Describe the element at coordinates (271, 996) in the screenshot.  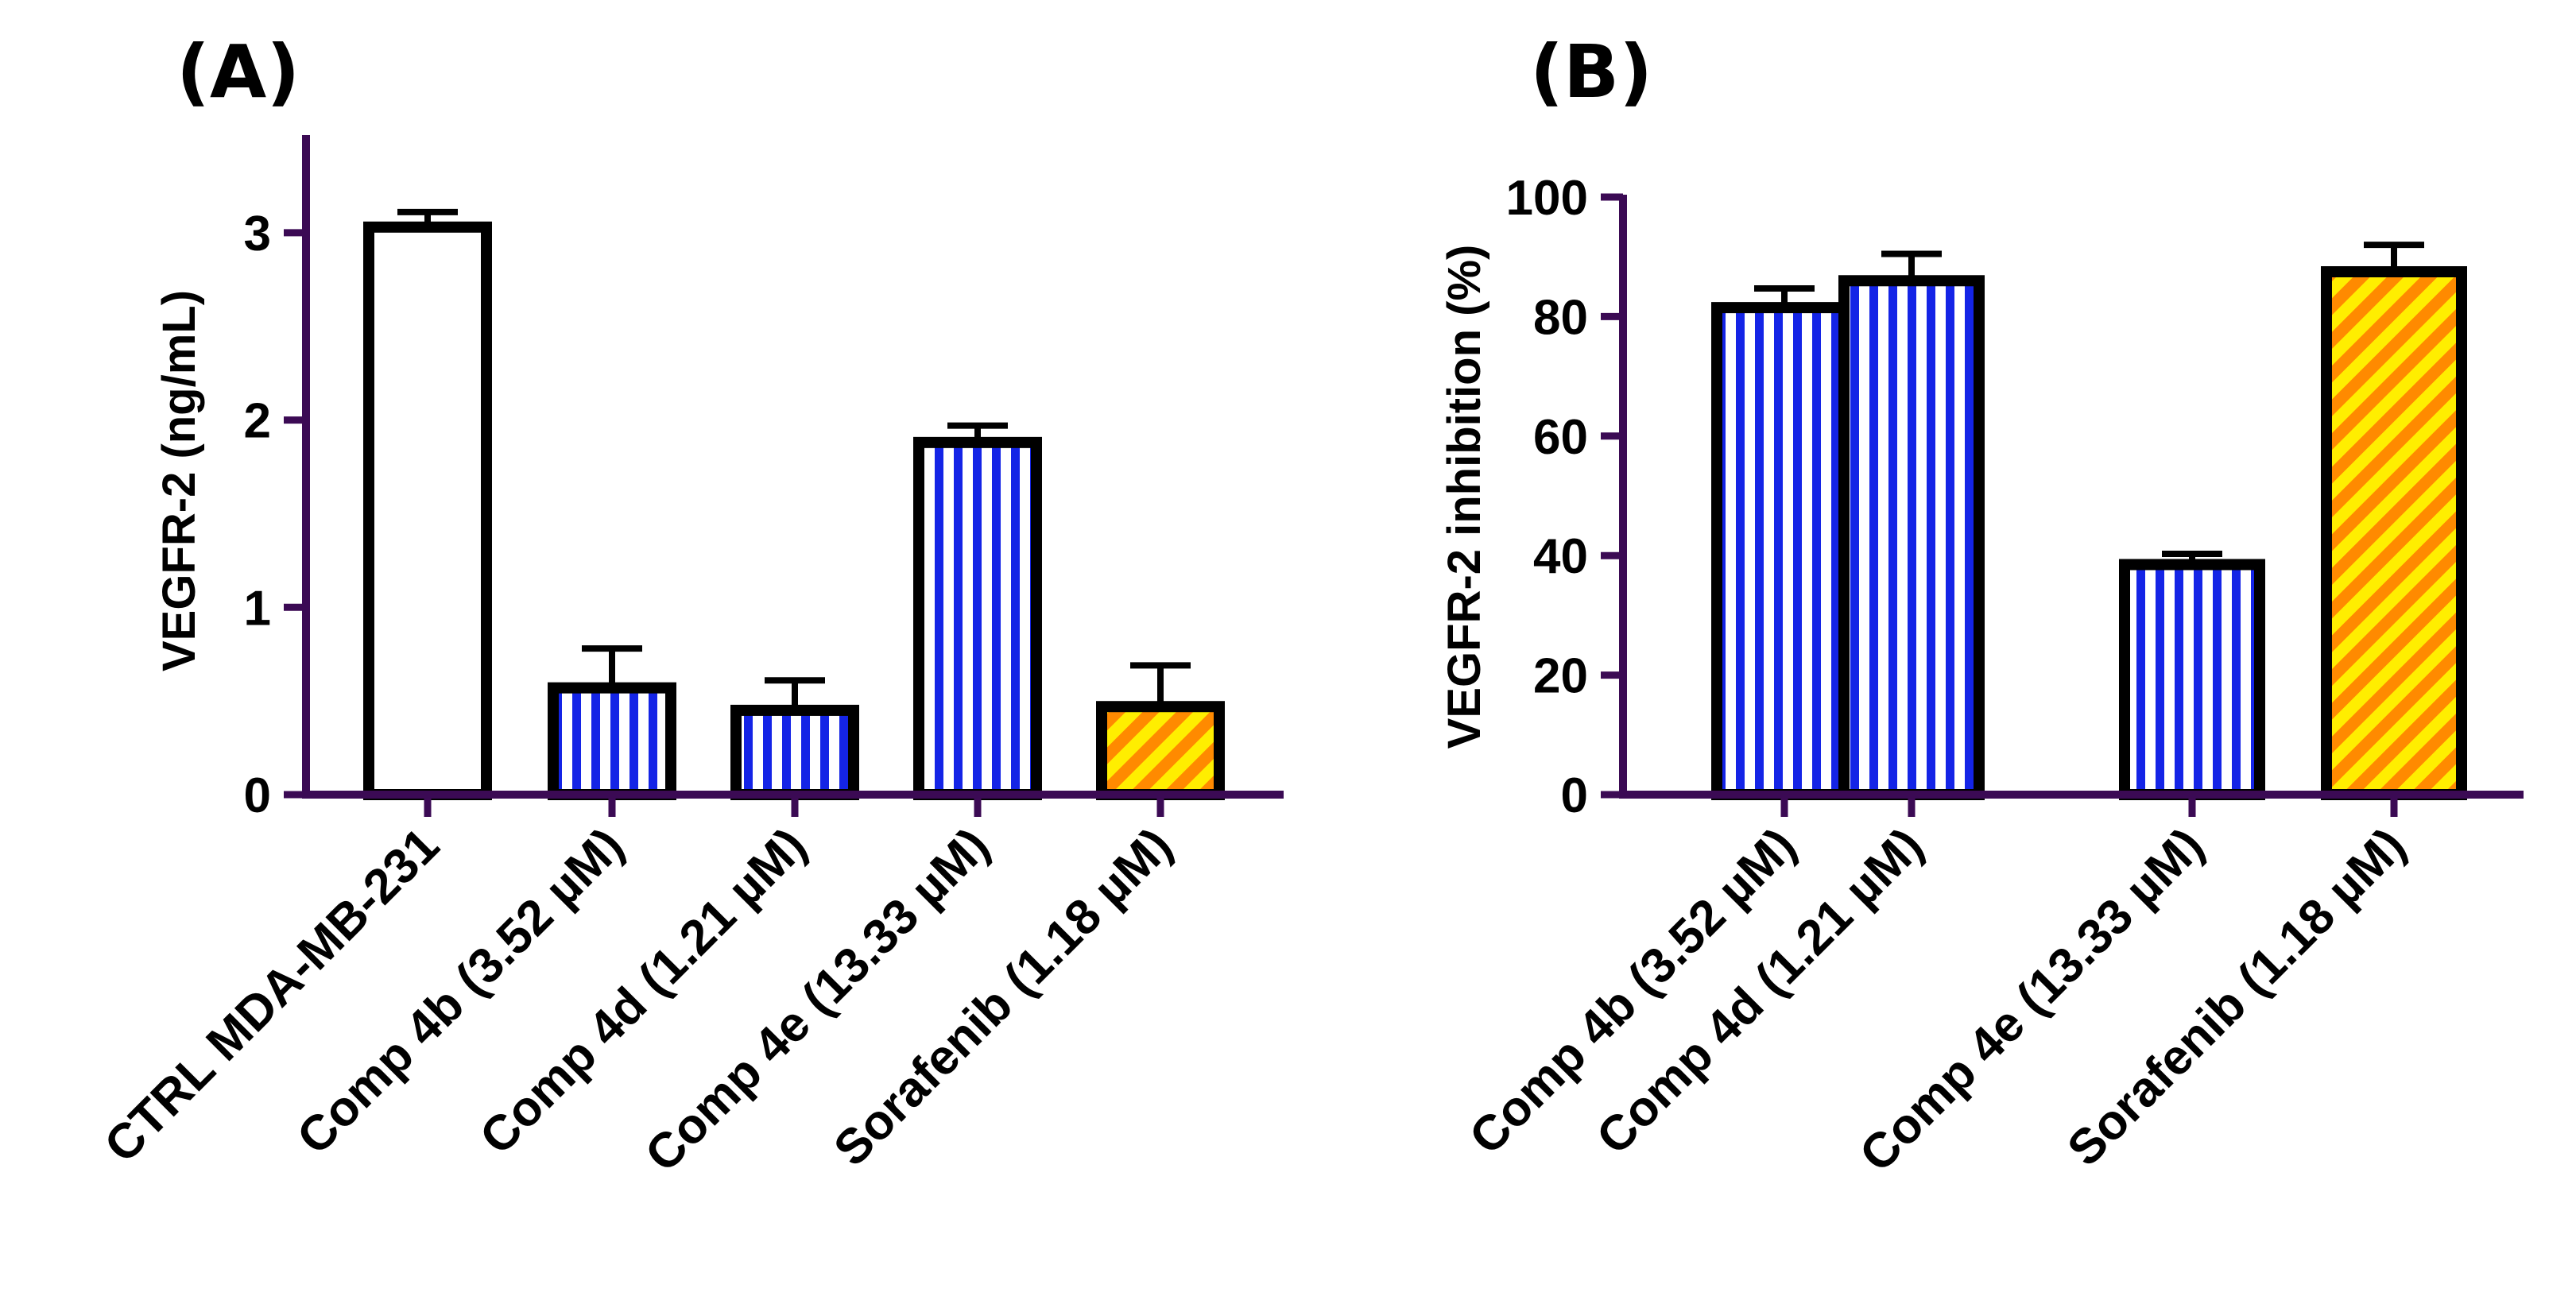
I see `x-category-label-a-1: CTRL MDA-MB-231` at that location.